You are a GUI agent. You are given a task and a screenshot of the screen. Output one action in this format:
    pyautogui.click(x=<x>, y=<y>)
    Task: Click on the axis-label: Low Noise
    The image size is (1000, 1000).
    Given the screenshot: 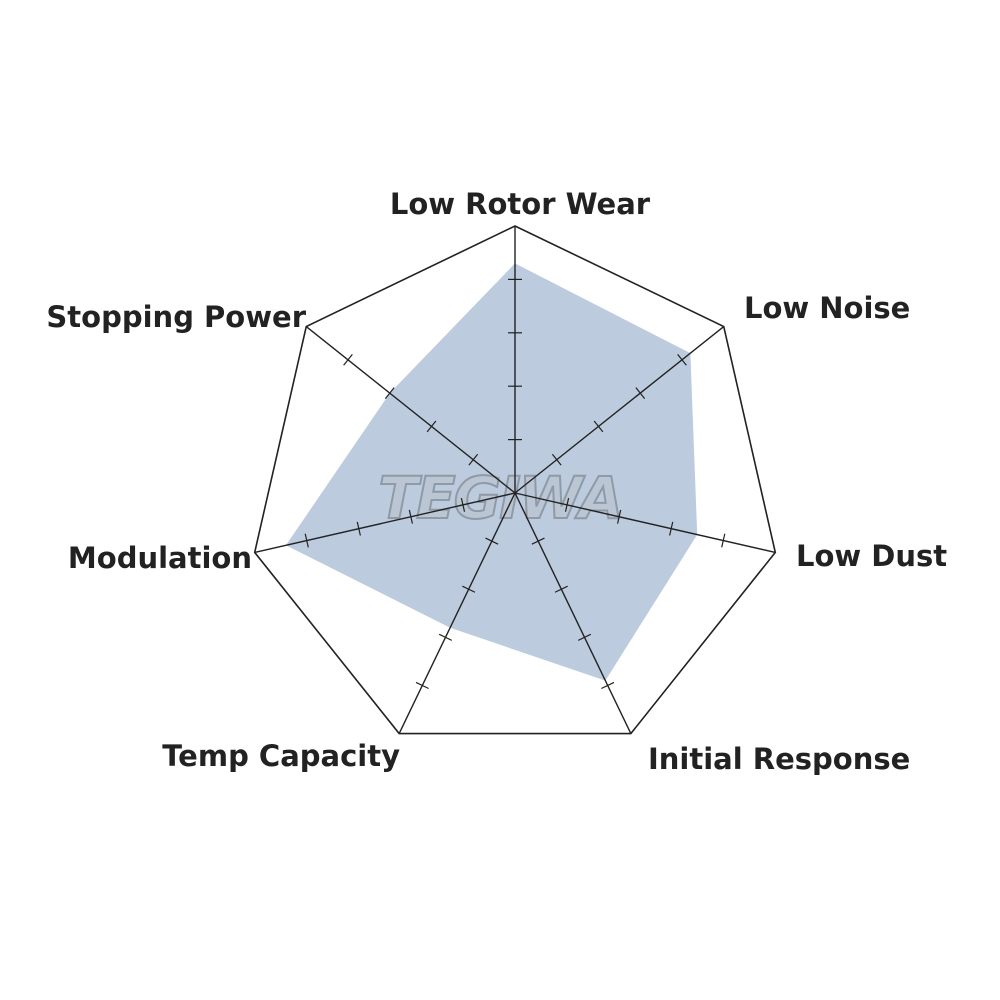 What is the action you would take?
    pyautogui.click(x=827, y=308)
    